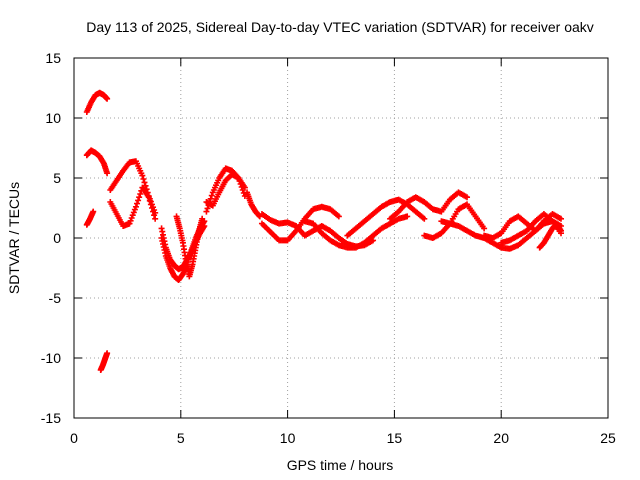  I want to click on series-arc-i, so click(189, 246).